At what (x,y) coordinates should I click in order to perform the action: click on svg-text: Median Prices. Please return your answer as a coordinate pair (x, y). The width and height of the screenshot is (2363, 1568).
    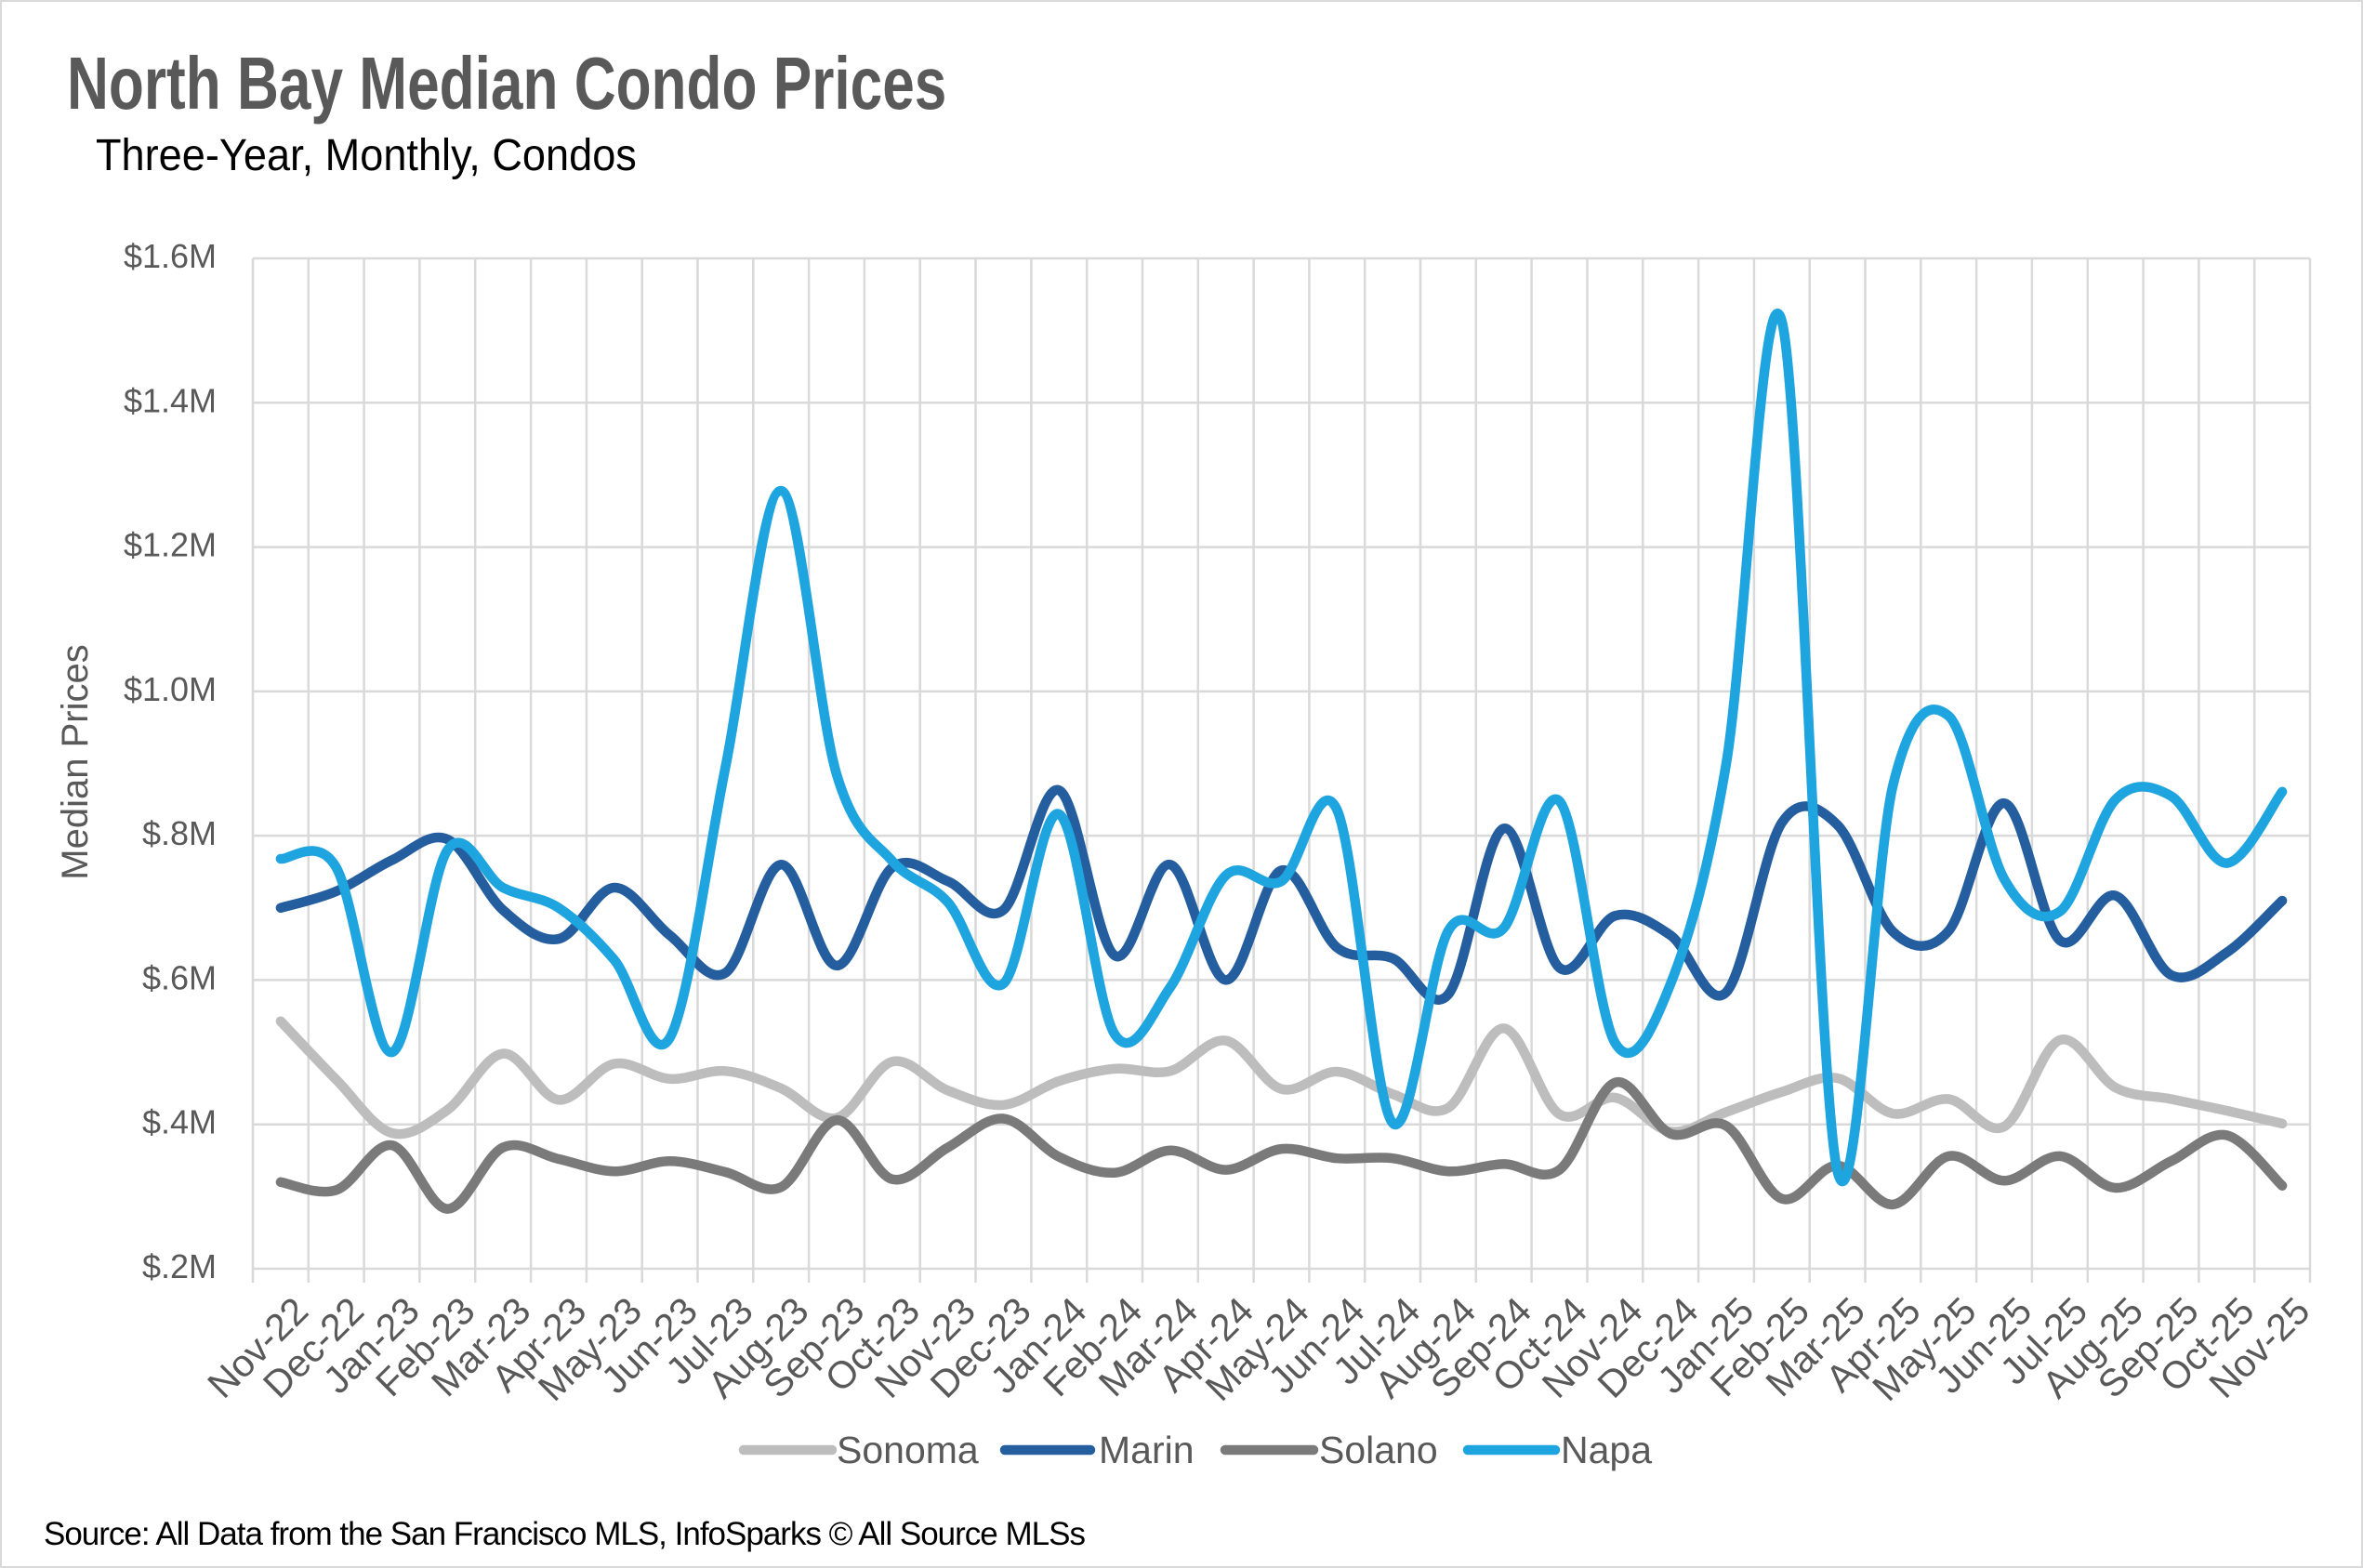
    Looking at the image, I should click on (75, 762).